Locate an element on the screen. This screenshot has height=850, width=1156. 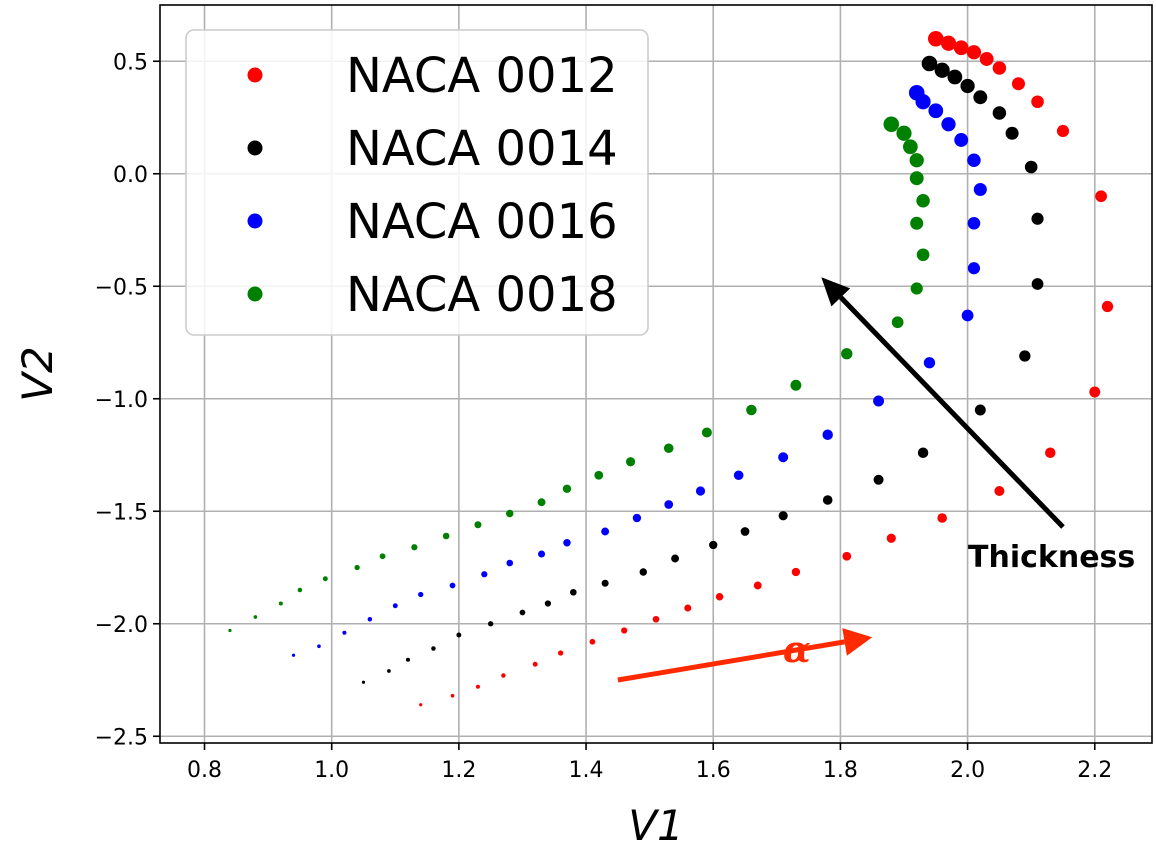
y-tick-label: −0.5 is located at coordinates (121, 287).